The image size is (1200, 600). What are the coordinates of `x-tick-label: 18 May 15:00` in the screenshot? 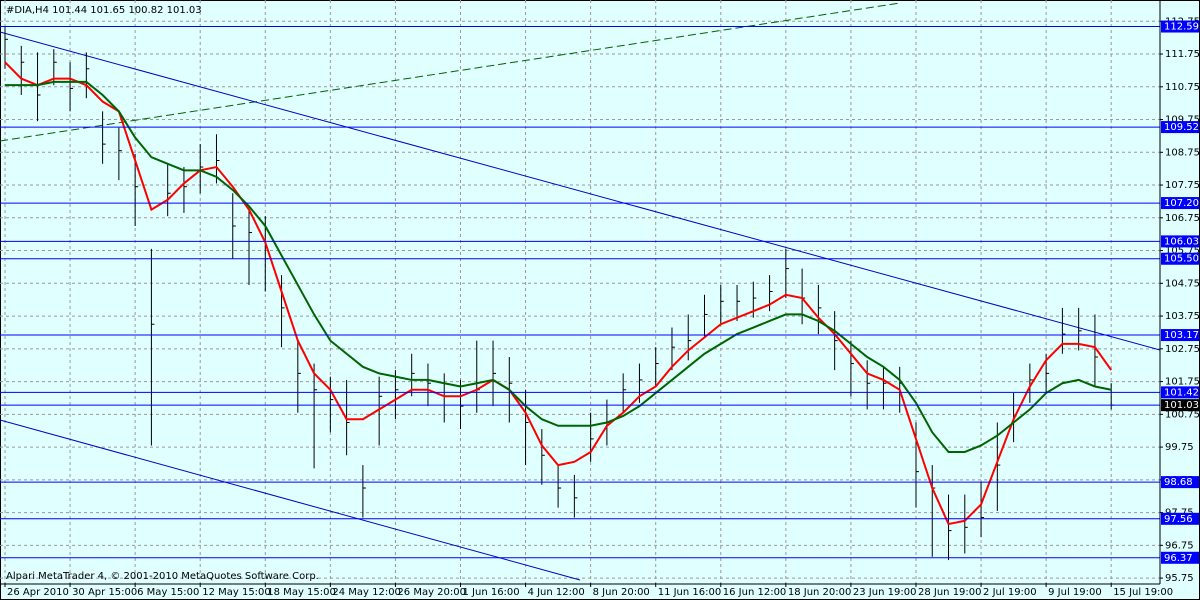 It's located at (301, 592).